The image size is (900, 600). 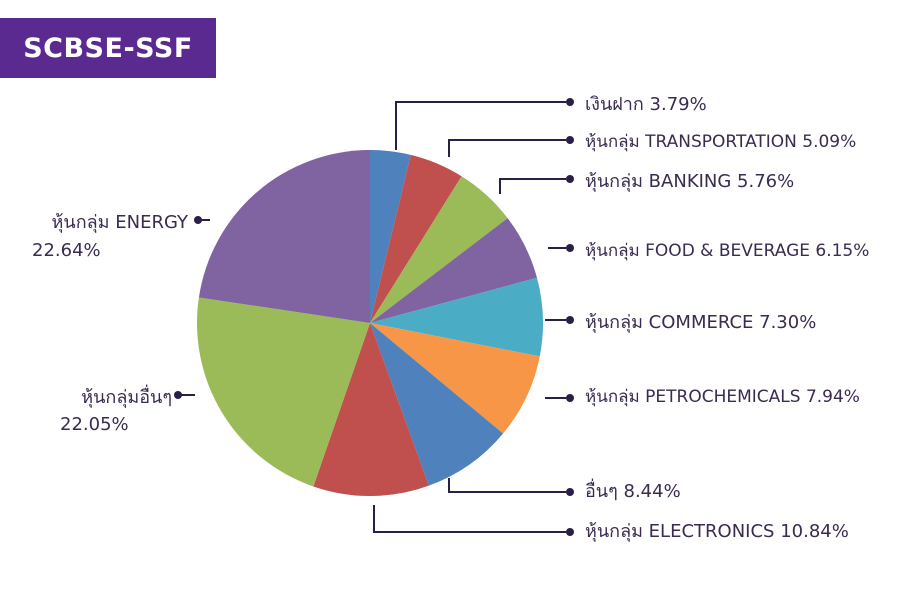 What do you see at coordinates (108, 48) in the screenshot?
I see `chart-title-badge: SCBSE-SSF` at bounding box center [108, 48].